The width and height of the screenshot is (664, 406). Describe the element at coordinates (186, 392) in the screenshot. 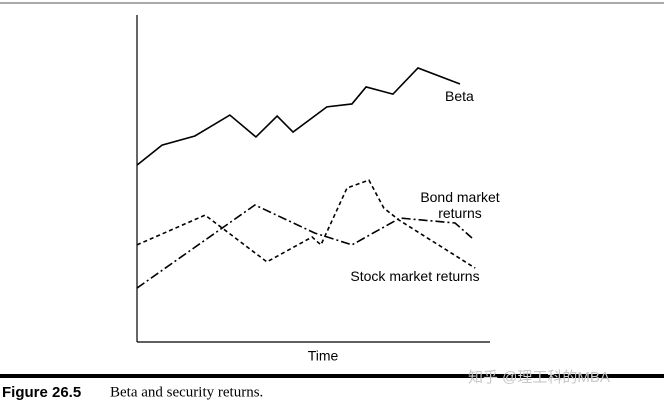

I see `caption-text: Beta and security returns.` at that location.